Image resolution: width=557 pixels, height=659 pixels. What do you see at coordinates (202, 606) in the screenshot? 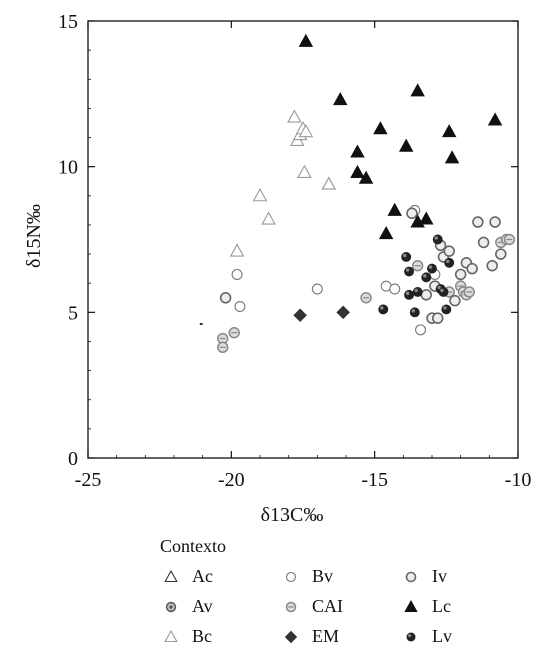
I see `legend-label: Av` at bounding box center [202, 606].